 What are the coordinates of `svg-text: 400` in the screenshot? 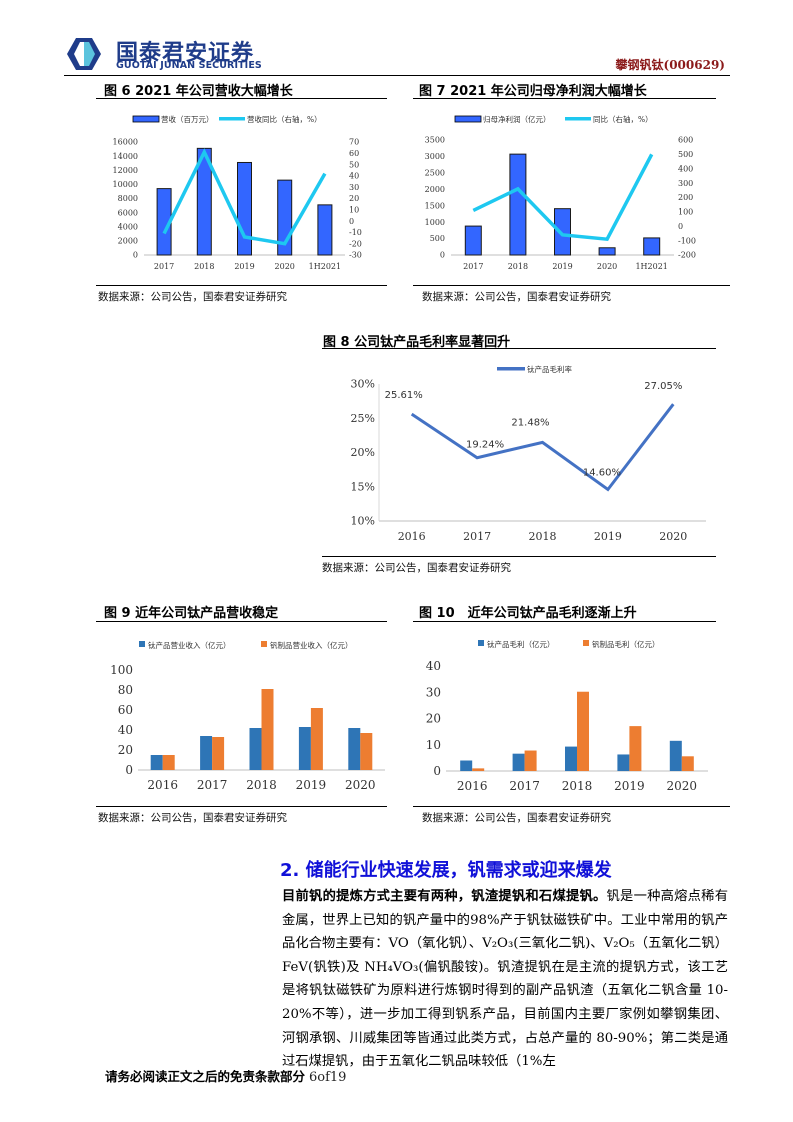 It's located at (685, 168).